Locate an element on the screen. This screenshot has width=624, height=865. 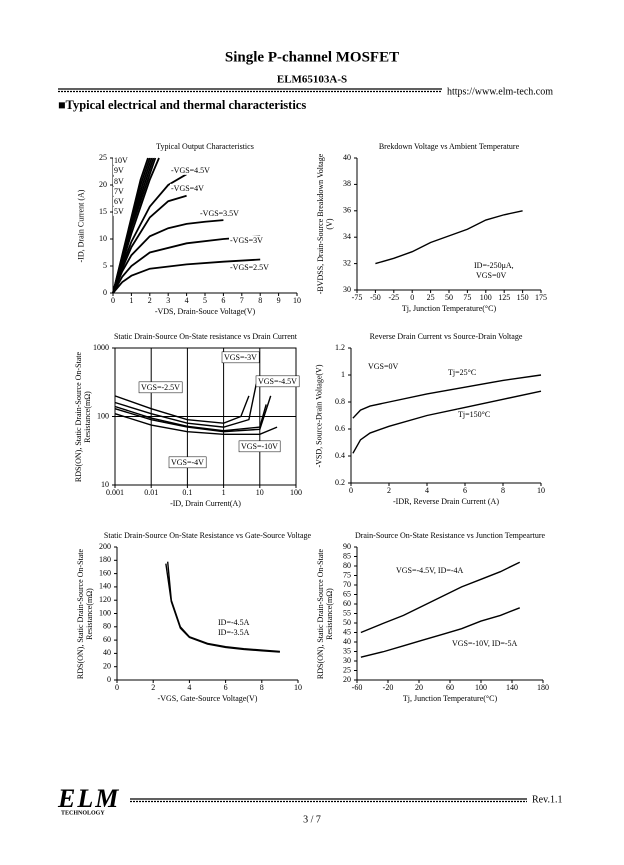
y-tick-label: 0.8 is located at coordinates (340, 401).